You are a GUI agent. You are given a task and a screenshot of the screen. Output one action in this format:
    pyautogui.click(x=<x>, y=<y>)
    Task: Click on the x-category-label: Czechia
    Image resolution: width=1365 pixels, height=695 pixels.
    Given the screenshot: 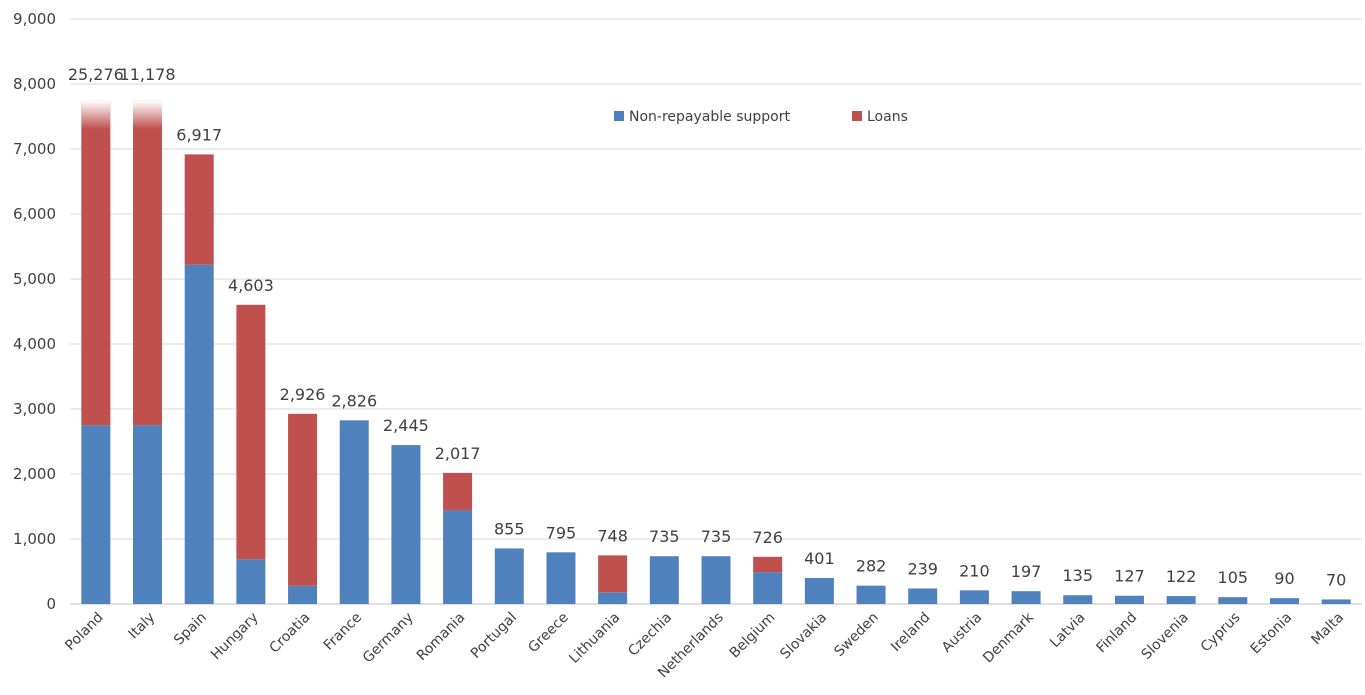 What is the action you would take?
    pyautogui.click(x=650, y=635)
    